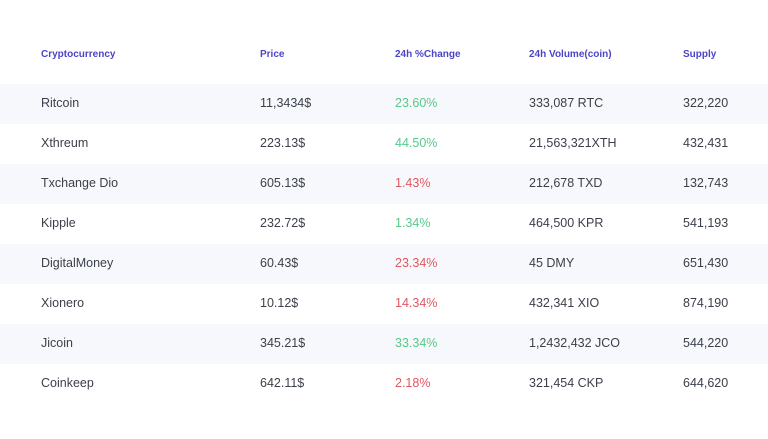 This screenshot has height=439, width=768. Describe the element at coordinates (60, 103) in the screenshot. I see `coin-name: Ritcoin` at that location.